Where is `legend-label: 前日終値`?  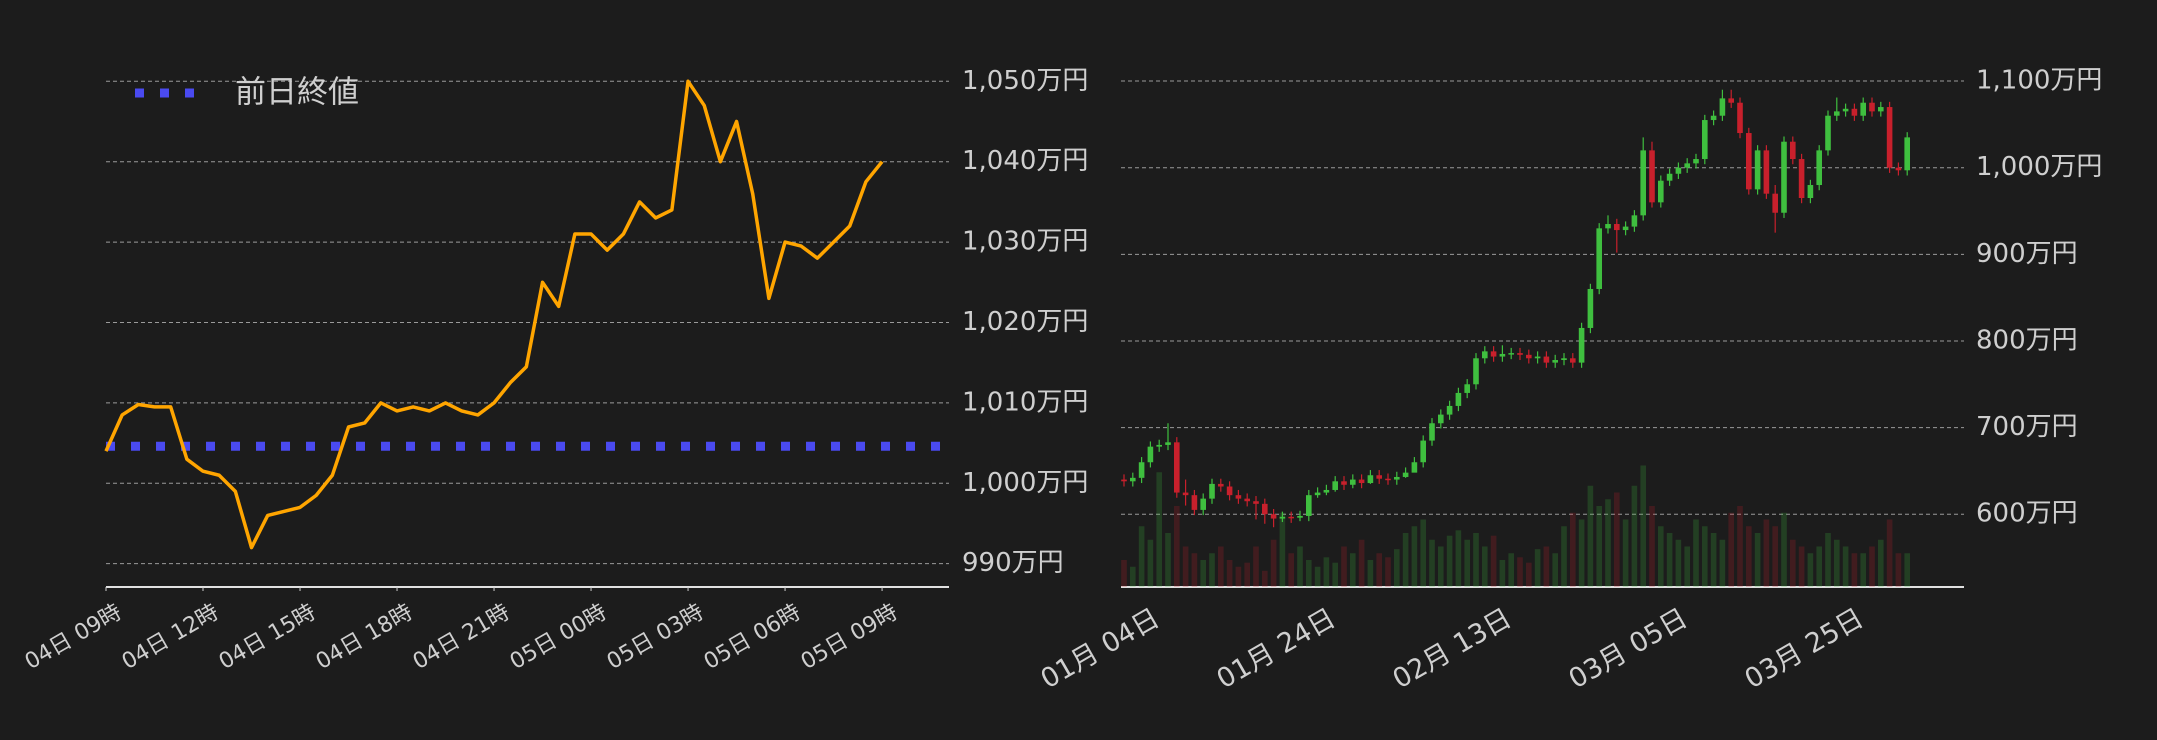 legend-label: 前日終値 is located at coordinates (297, 93).